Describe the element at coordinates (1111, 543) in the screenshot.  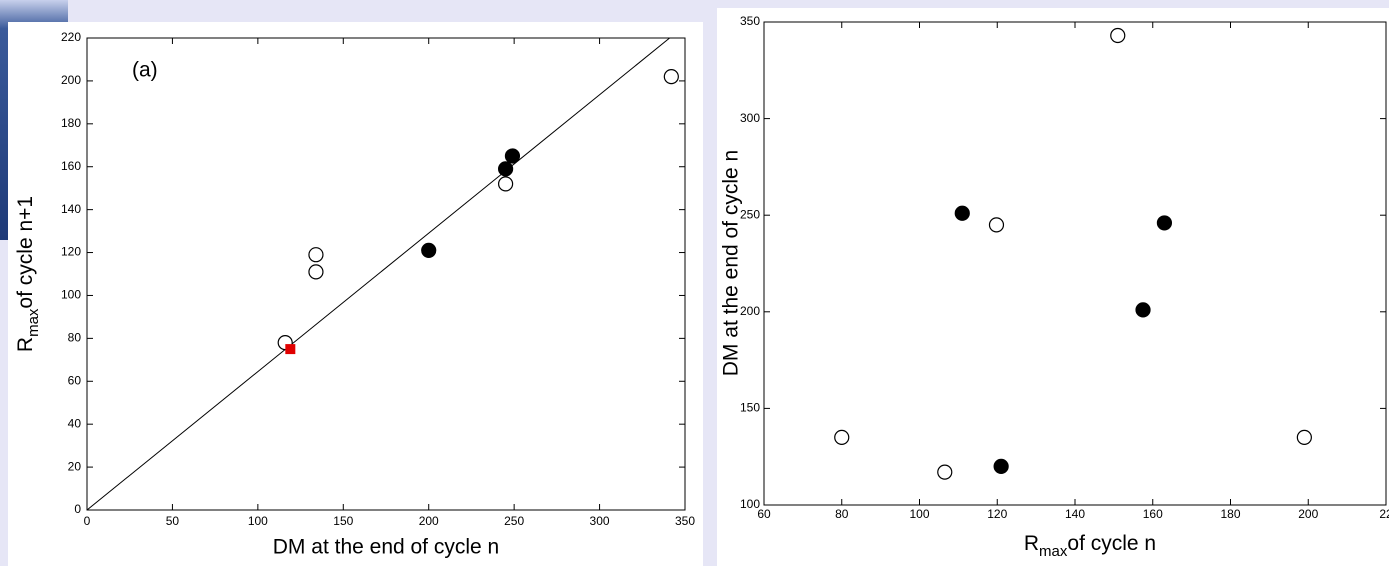
I see `axis-label-part: of cycle n` at that location.